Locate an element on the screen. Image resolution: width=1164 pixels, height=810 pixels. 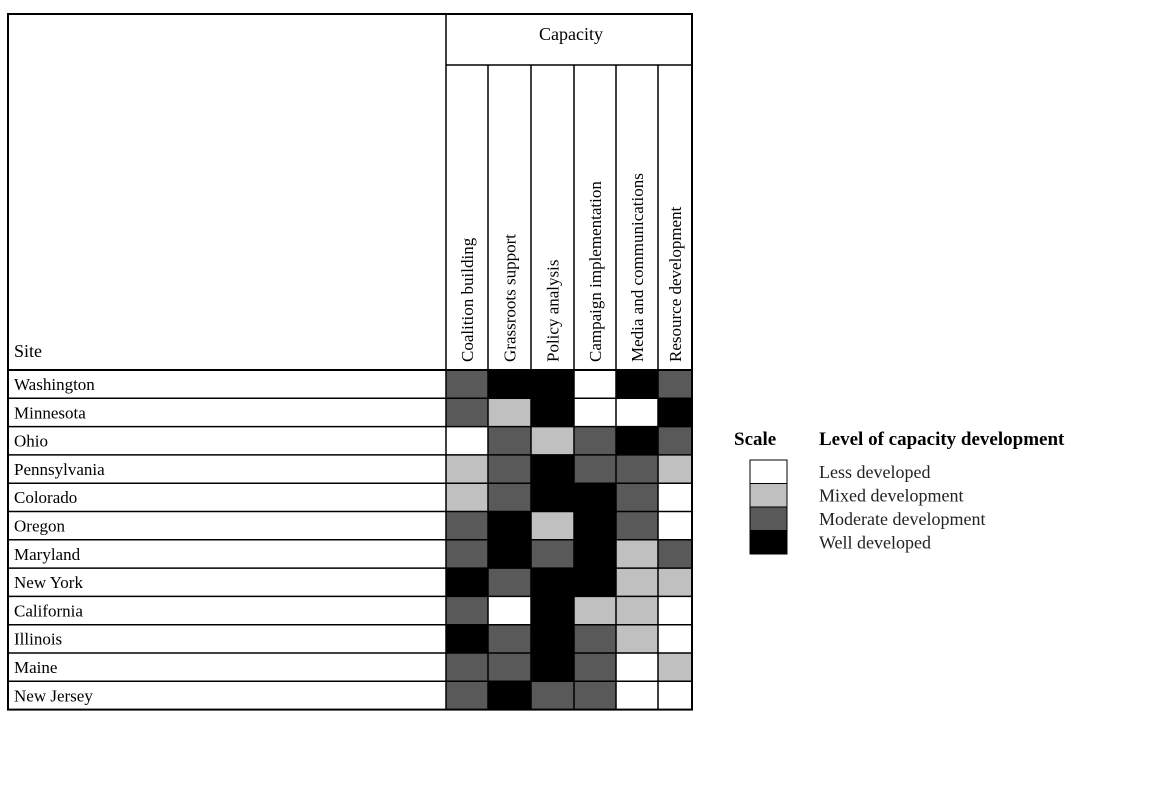
legend-title: Level of capacity development is located at coordinates (942, 439).